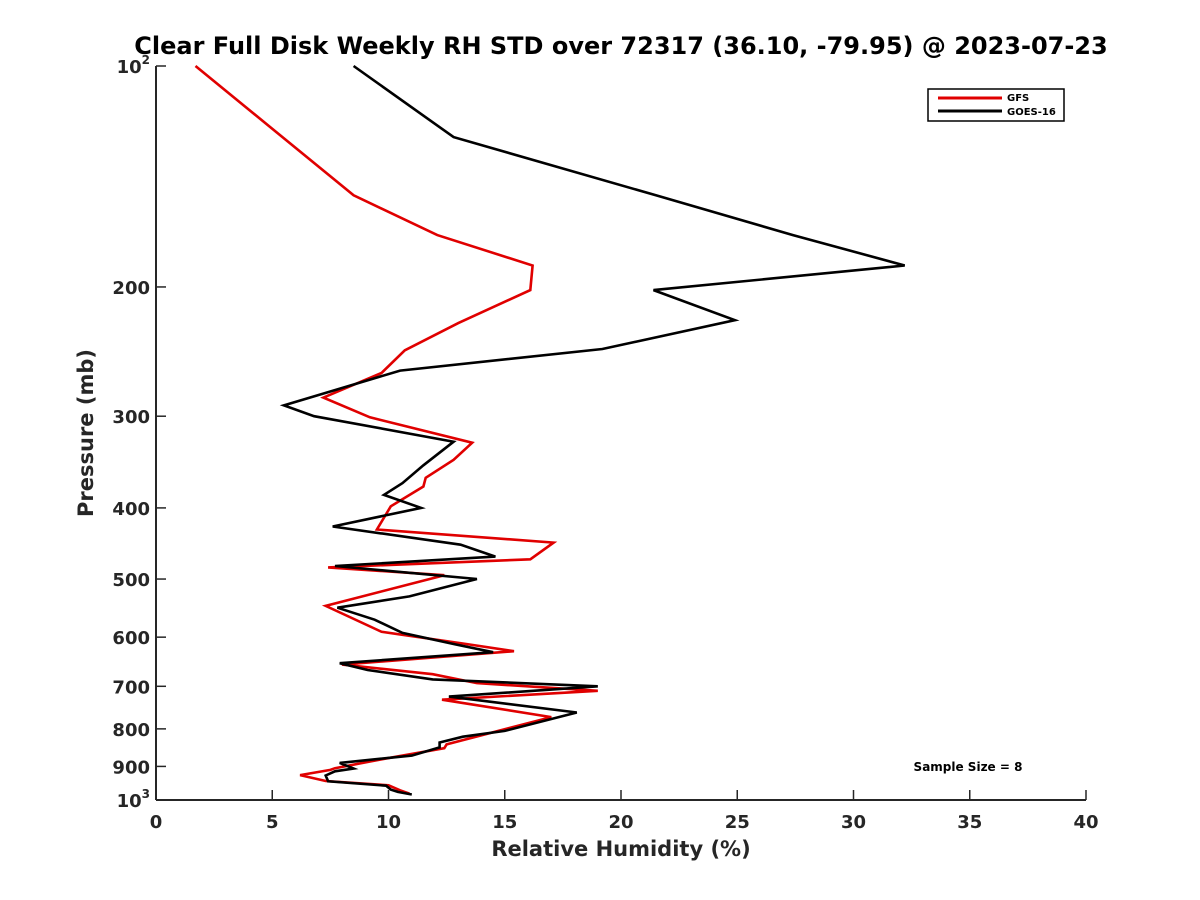 This screenshot has width=1200, height=900. I want to click on x-ticks: 0 5 10 15 20 25 30 35 40, so click(624, 811).